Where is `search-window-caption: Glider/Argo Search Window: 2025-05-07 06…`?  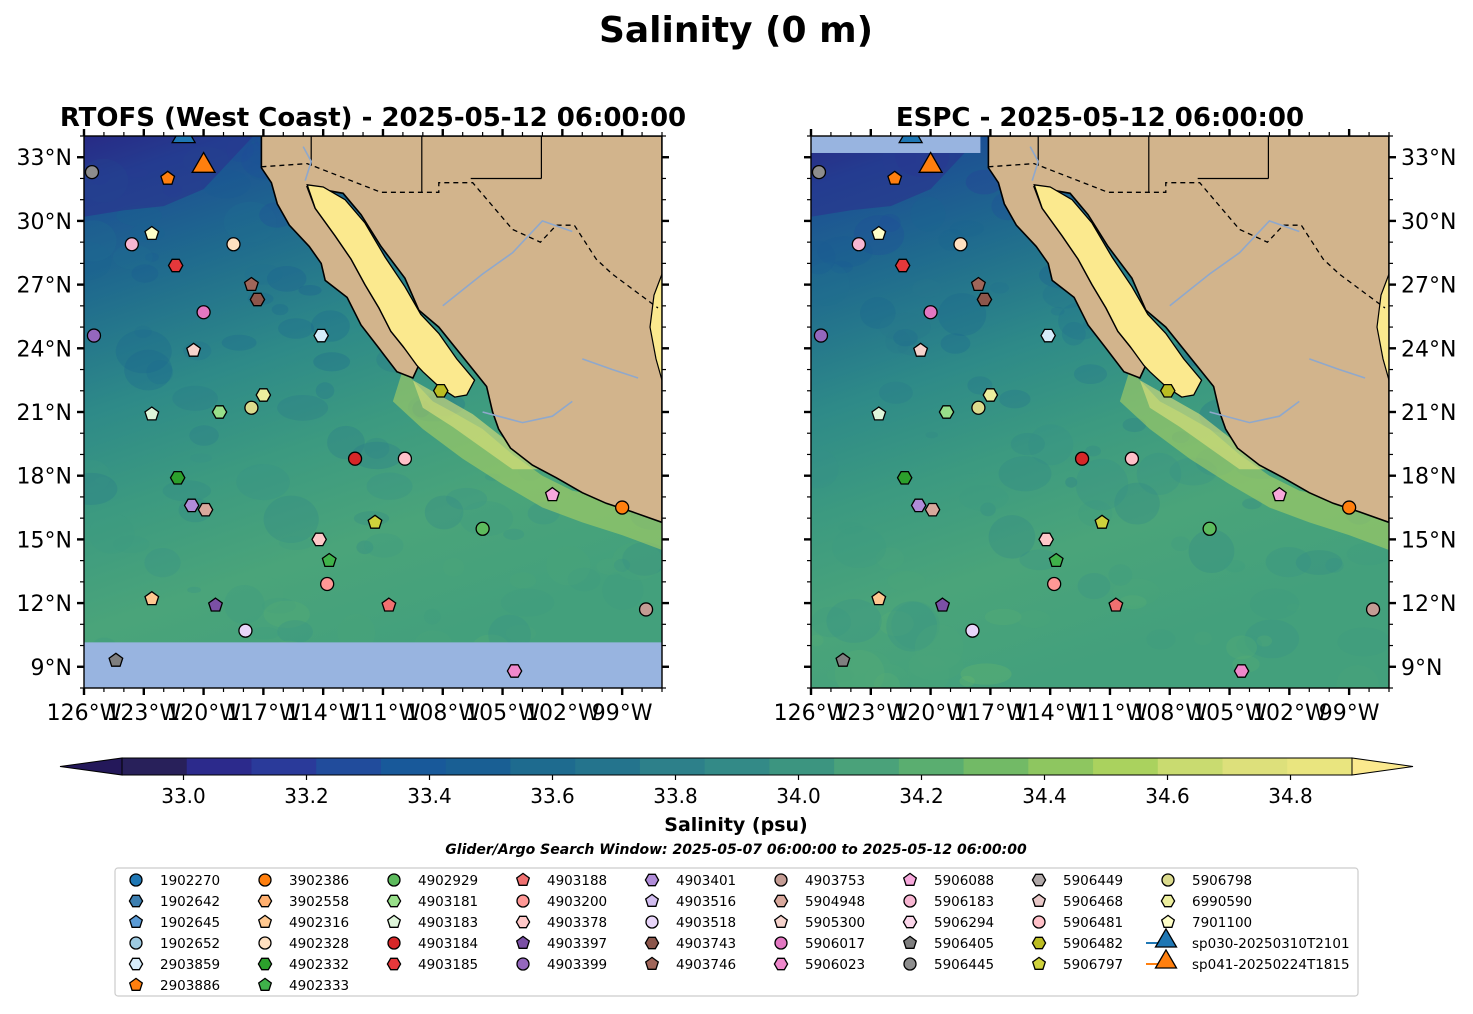 search-window-caption: Glider/Argo Search Window: 2025-05-07 06… is located at coordinates (736, 850).